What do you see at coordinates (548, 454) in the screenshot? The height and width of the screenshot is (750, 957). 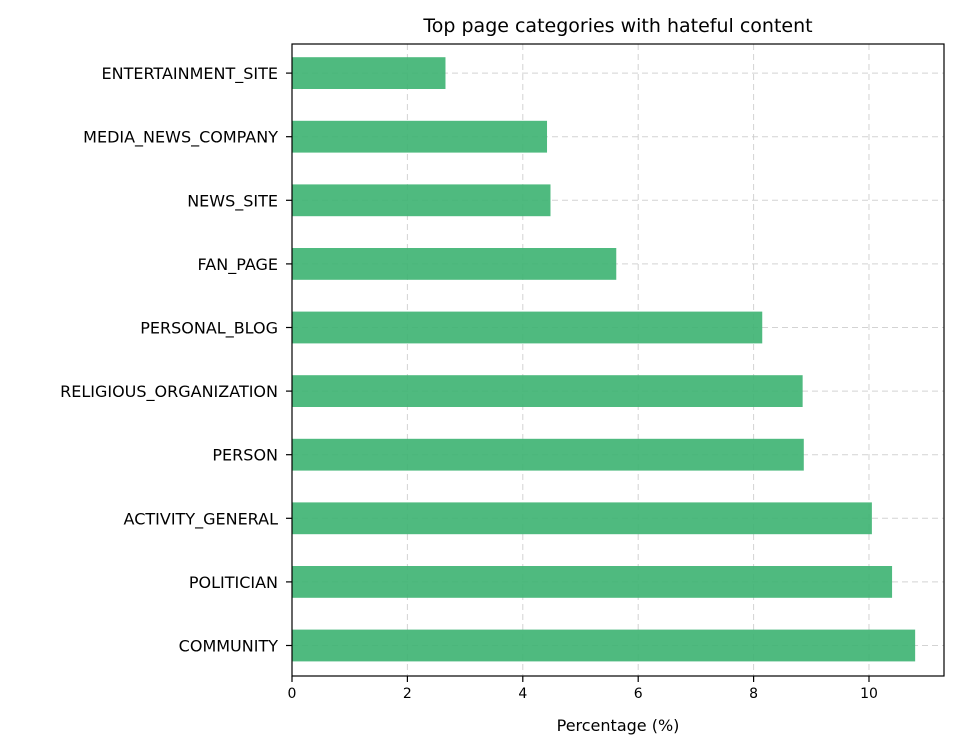 I see `bar-person` at bounding box center [548, 454].